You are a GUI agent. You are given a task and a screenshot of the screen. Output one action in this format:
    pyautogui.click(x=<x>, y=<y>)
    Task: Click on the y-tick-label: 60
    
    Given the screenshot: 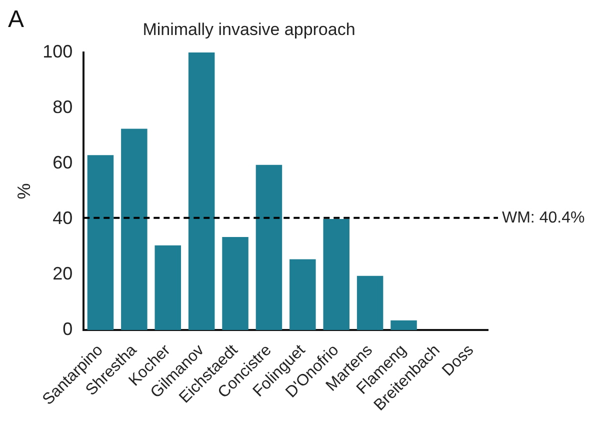 What is the action you would take?
    pyautogui.click(x=62, y=162)
    